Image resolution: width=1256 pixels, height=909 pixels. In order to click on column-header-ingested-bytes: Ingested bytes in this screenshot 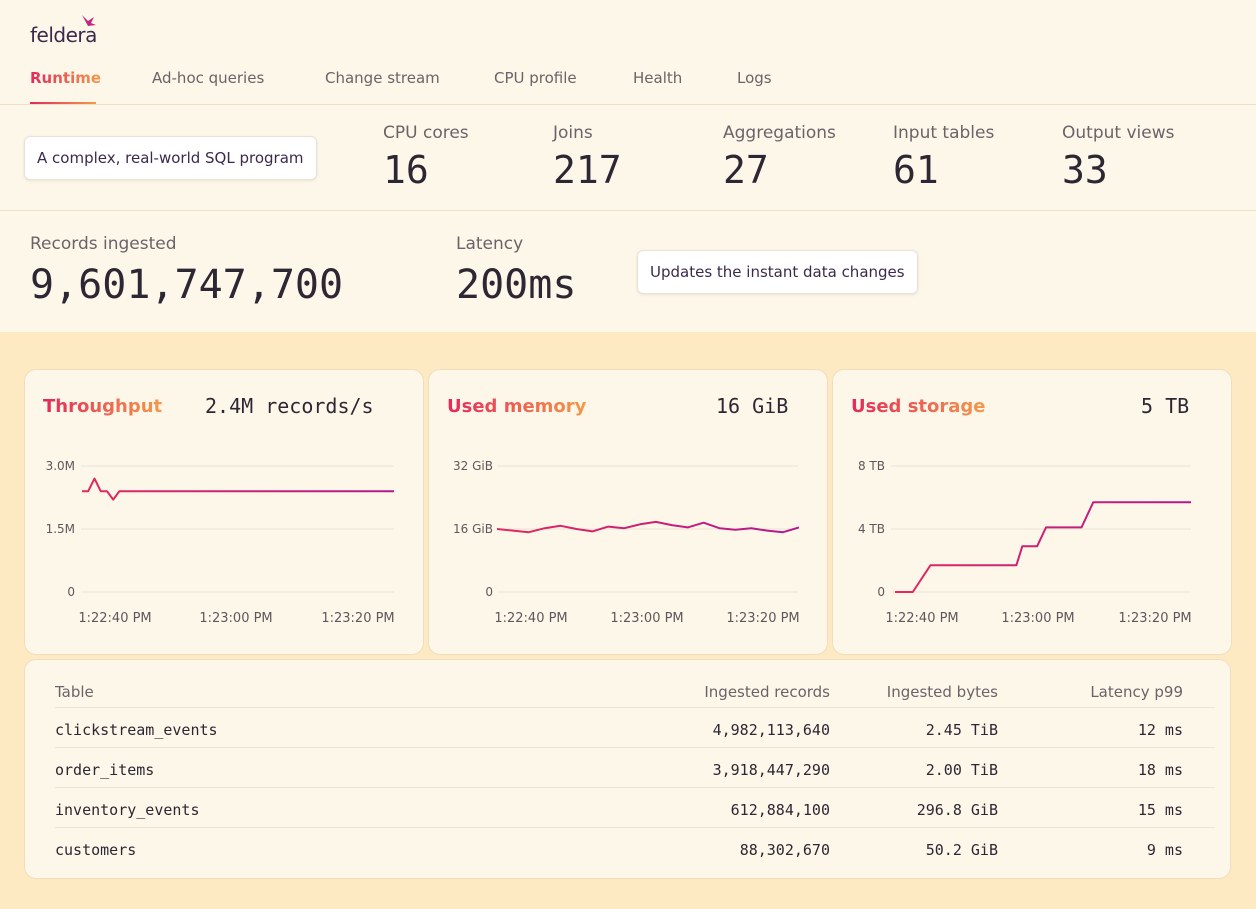, I will do `click(942, 692)`.